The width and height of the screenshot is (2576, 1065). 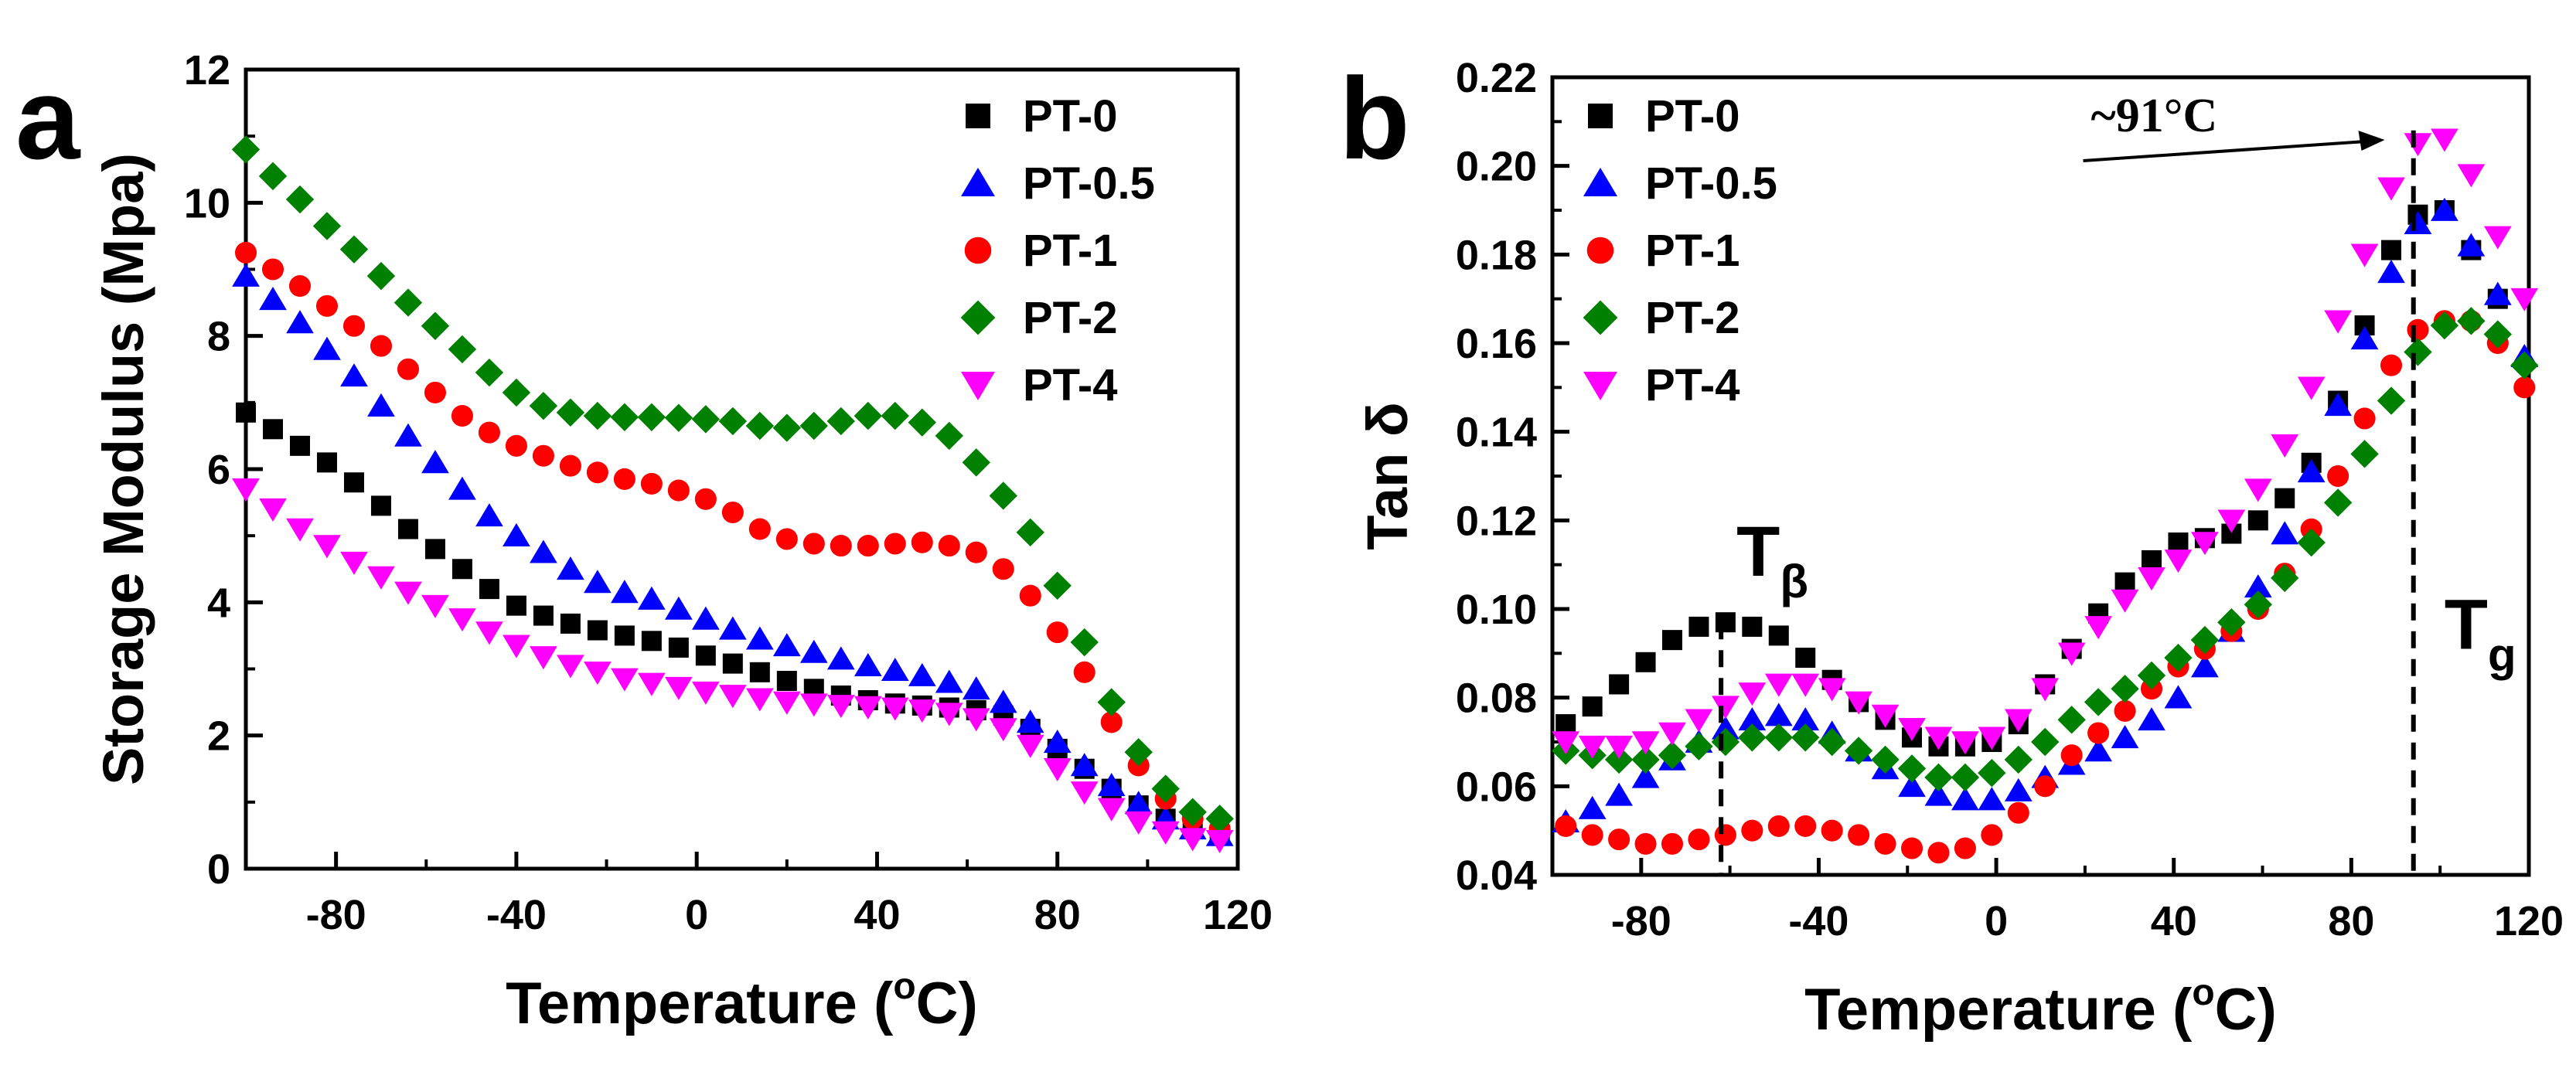 I want to click on x-tick-label: 0, so click(x=1996, y=921).